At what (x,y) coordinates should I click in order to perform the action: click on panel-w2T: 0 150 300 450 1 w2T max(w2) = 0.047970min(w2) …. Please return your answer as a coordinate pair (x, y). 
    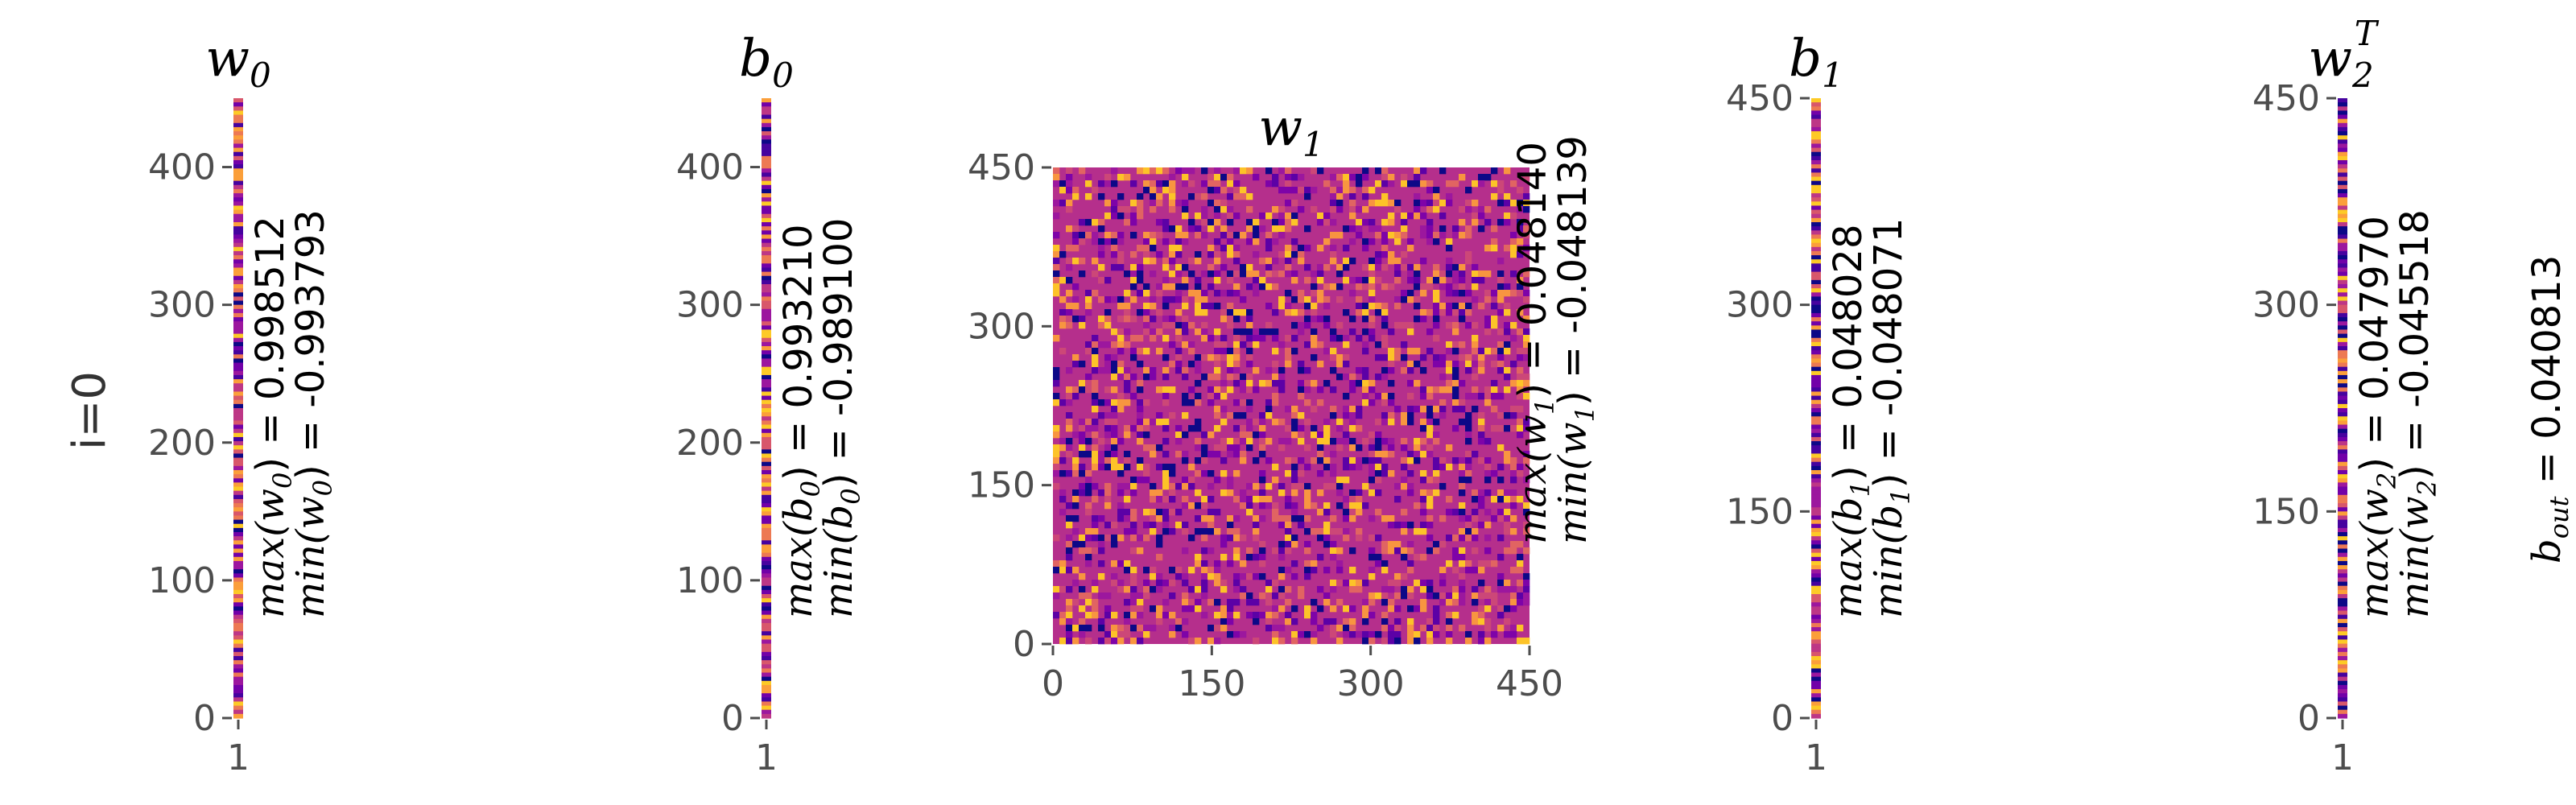
    Looking at the image, I should click on (2347, 396).